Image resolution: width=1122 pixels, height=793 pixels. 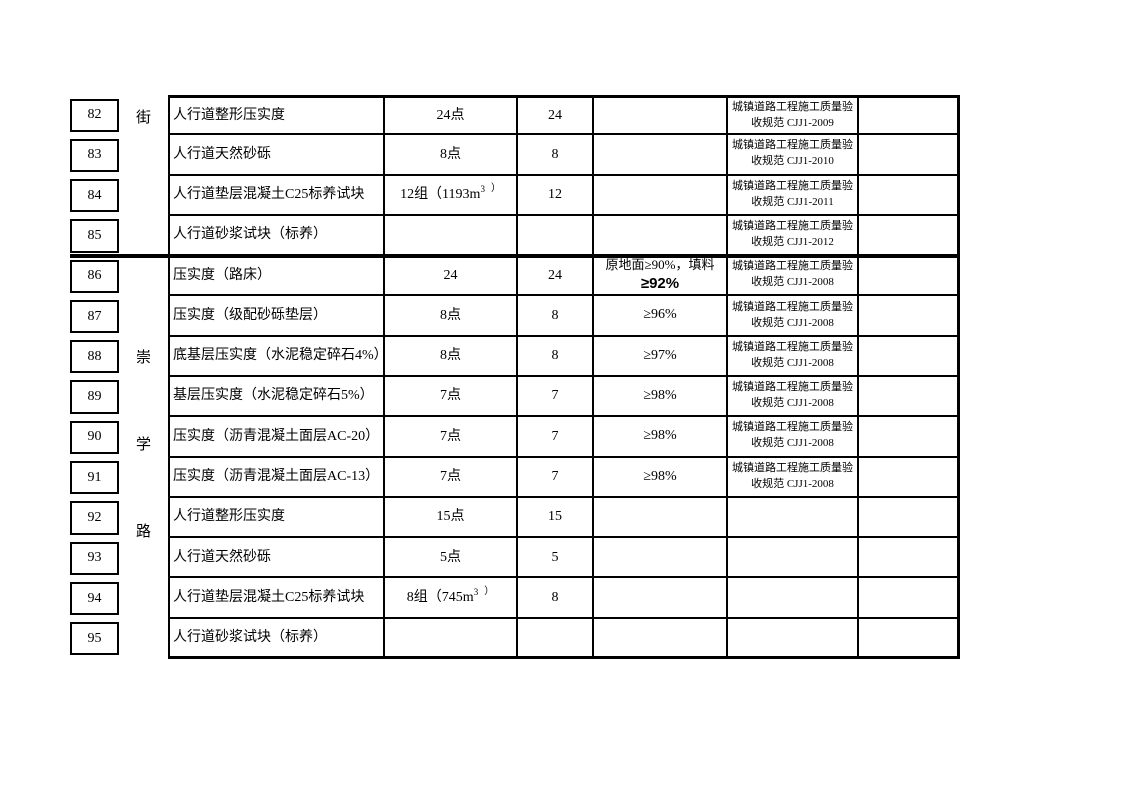 What do you see at coordinates (144, 176) in the screenshot?
I see `street-name-cell: 街` at bounding box center [144, 176].